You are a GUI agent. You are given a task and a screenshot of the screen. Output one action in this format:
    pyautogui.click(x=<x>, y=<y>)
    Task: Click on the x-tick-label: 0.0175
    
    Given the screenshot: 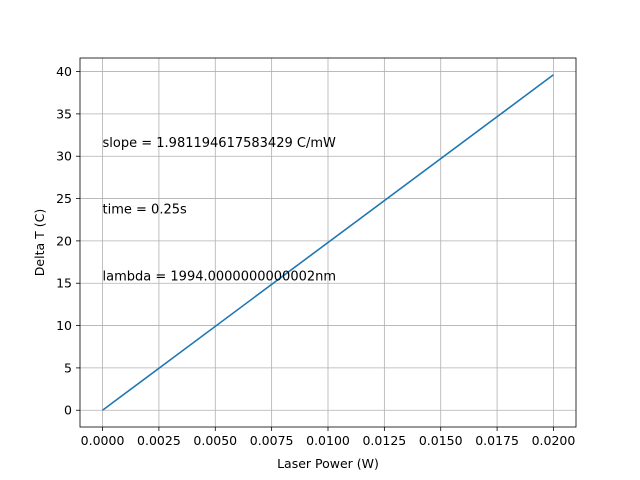 What is the action you would take?
    pyautogui.click(x=497, y=440)
    